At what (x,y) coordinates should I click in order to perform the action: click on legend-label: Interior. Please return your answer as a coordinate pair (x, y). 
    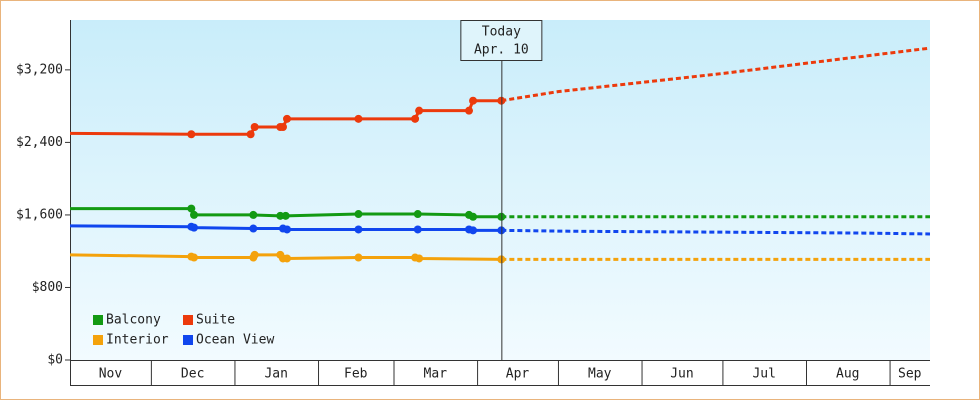
    Looking at the image, I should click on (137, 340).